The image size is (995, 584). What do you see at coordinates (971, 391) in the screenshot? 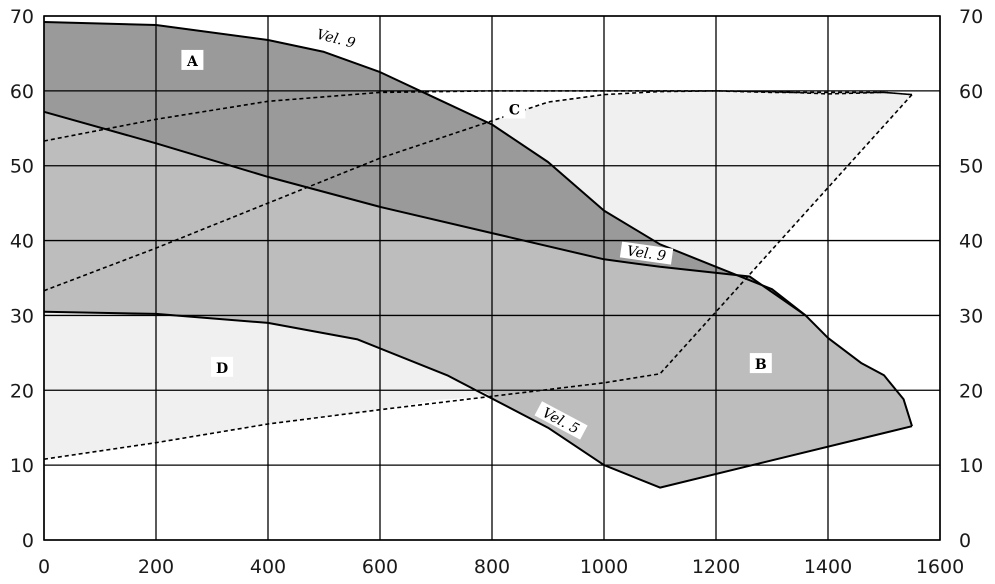
I see `y-tick-label-right: 20` at bounding box center [971, 391].